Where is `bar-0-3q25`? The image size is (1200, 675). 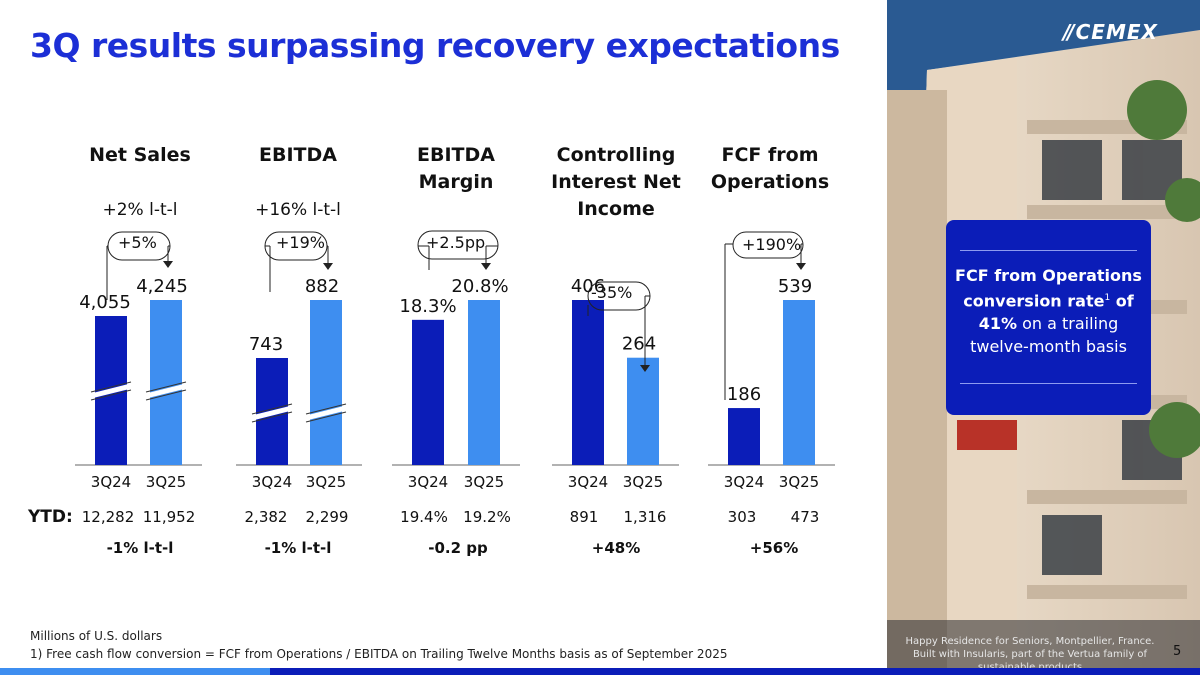
bar-0-3q25 is located at coordinates (166, 382).